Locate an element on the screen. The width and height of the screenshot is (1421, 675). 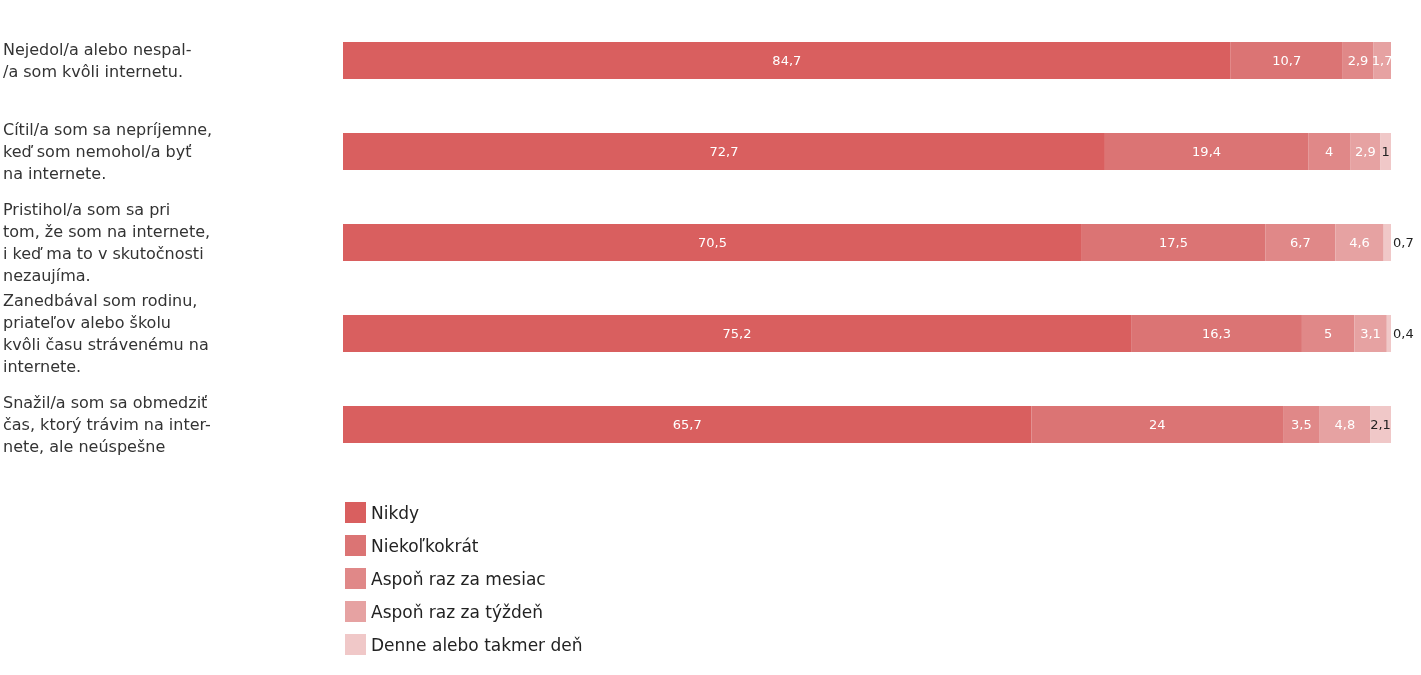
y-tick-label: Zanedbával som rodinu, priateľov alebo školu kvôli času strávenému na internete. is located at coordinates (106, 333).